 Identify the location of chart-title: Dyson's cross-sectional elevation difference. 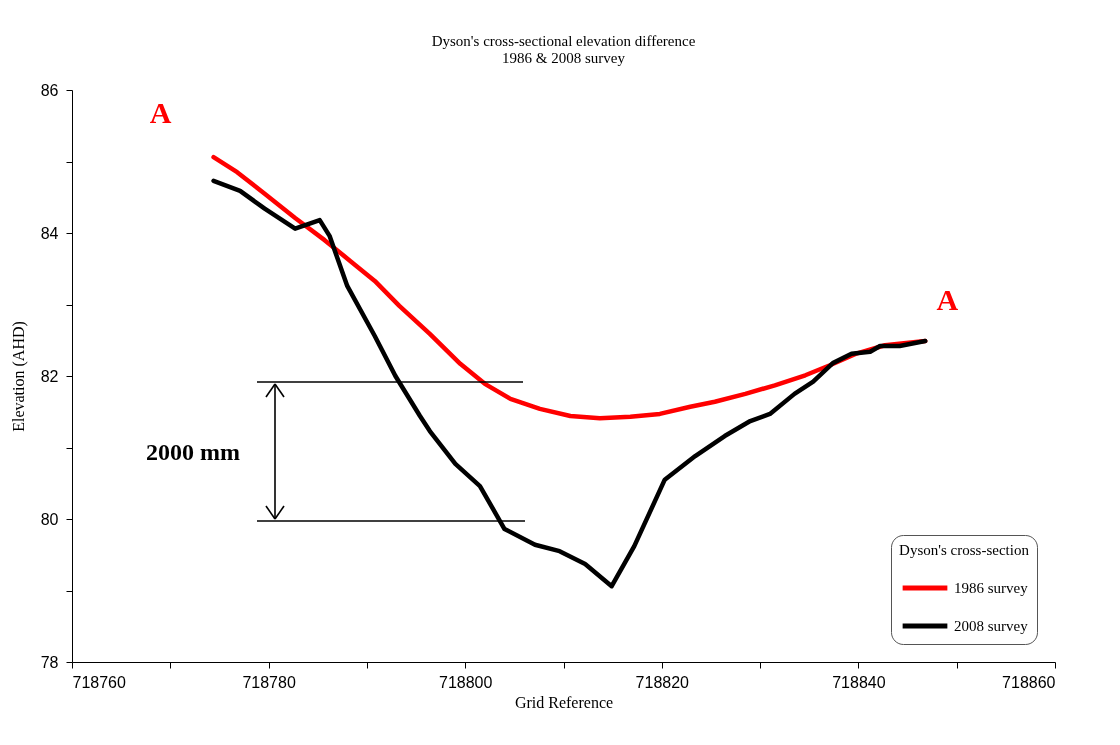
(563, 41).